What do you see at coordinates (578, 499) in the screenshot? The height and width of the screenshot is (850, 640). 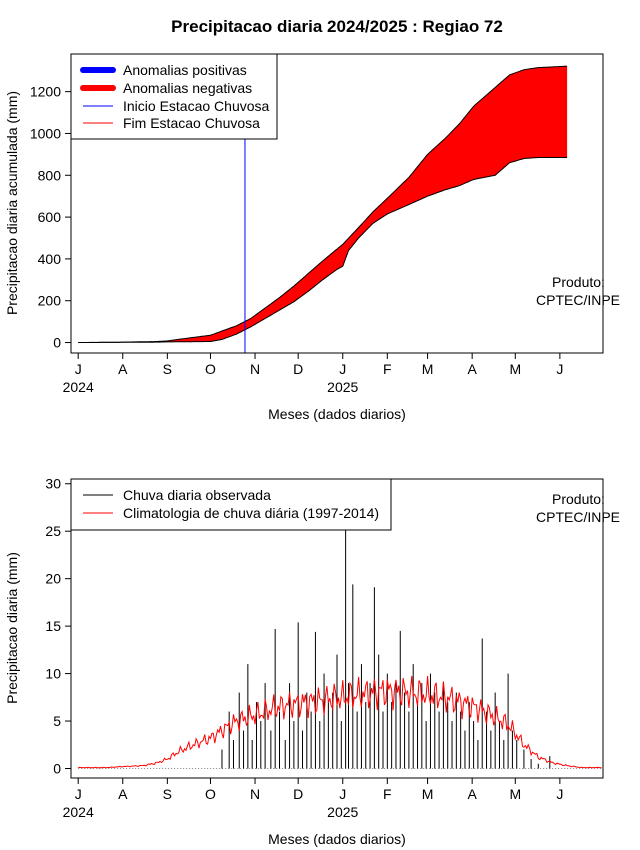 I see `bottom-credit-line1: Produto:` at bounding box center [578, 499].